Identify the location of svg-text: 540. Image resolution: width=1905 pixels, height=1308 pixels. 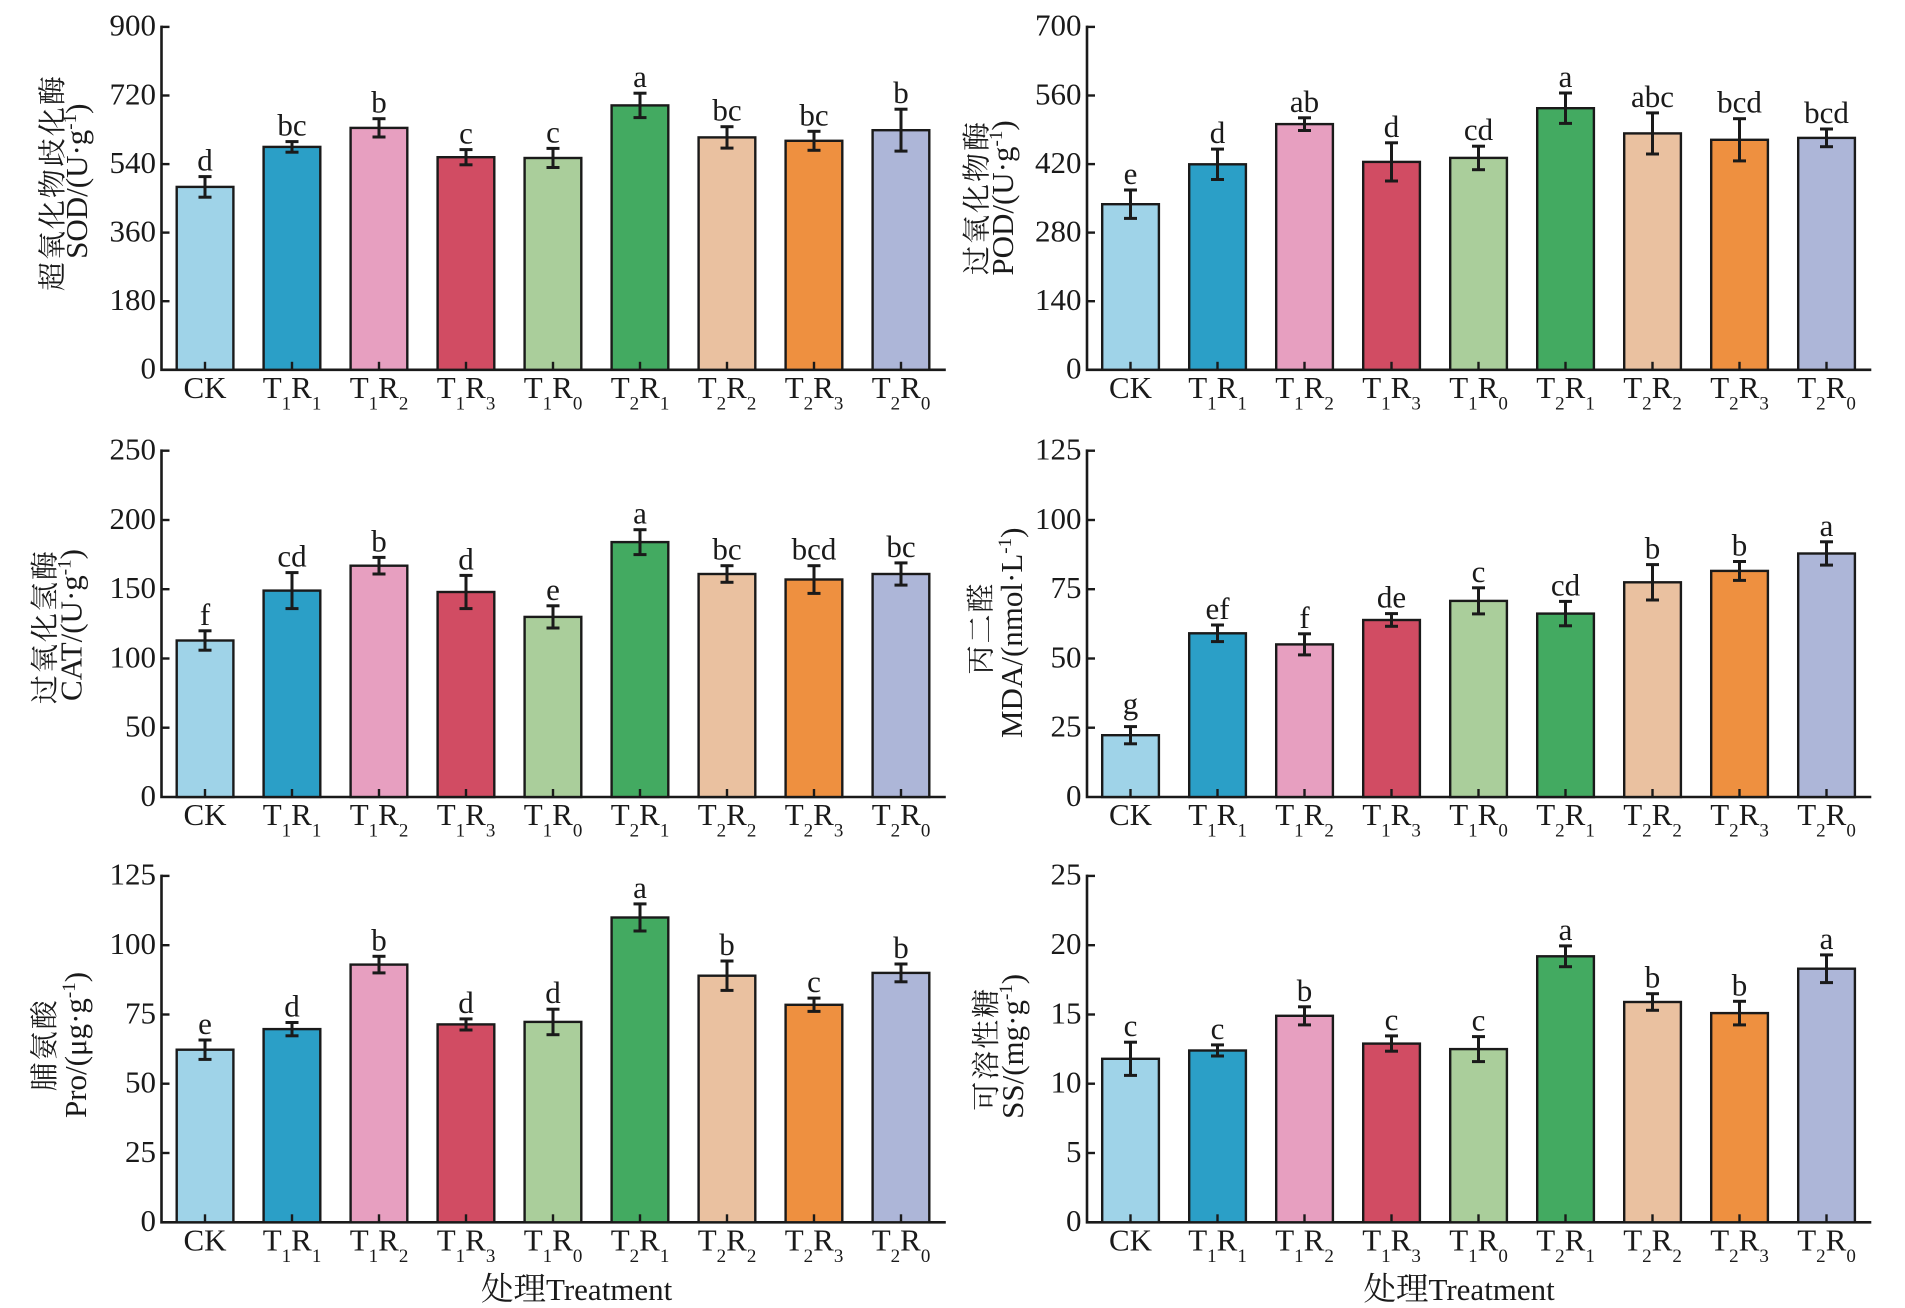
(133, 162).